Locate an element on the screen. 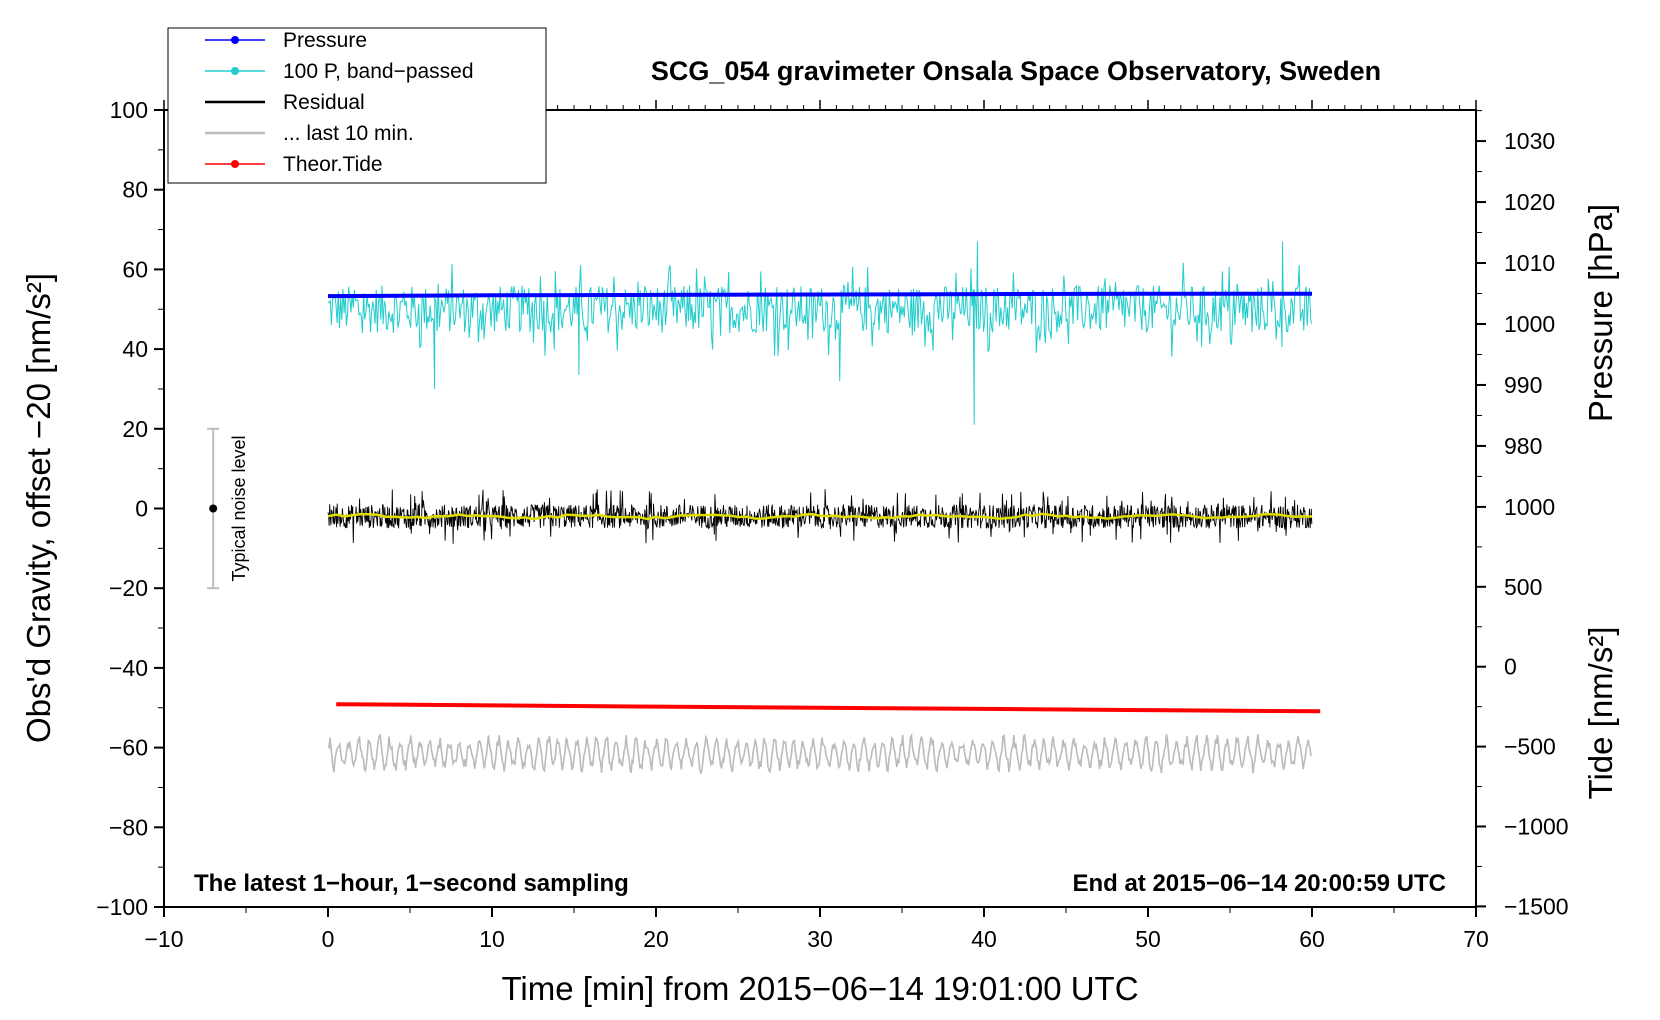  x-tick-label: 0 is located at coordinates (328, 939).